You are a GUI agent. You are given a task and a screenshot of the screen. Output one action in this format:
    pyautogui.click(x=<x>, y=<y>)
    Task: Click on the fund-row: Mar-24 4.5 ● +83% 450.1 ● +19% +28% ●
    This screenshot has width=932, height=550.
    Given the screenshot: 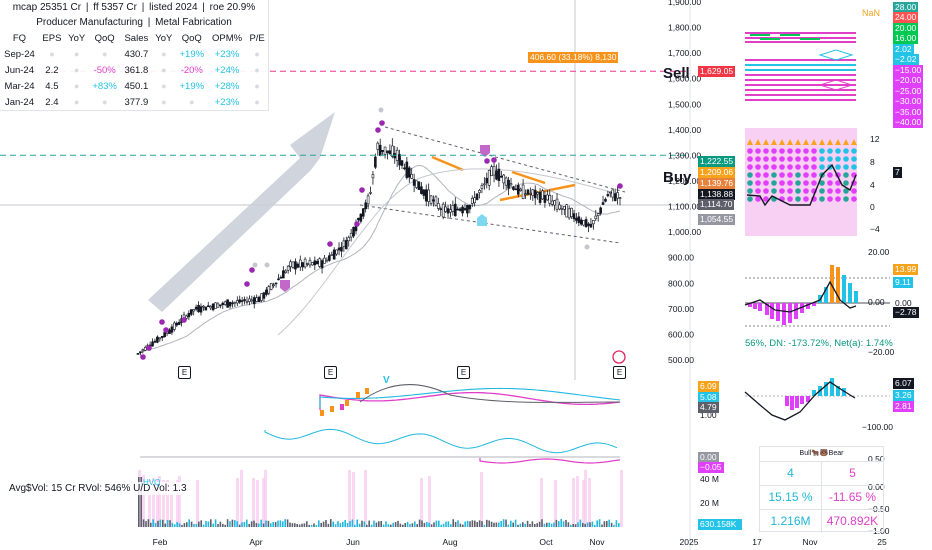 What is the action you would take?
    pyautogui.click(x=134, y=86)
    